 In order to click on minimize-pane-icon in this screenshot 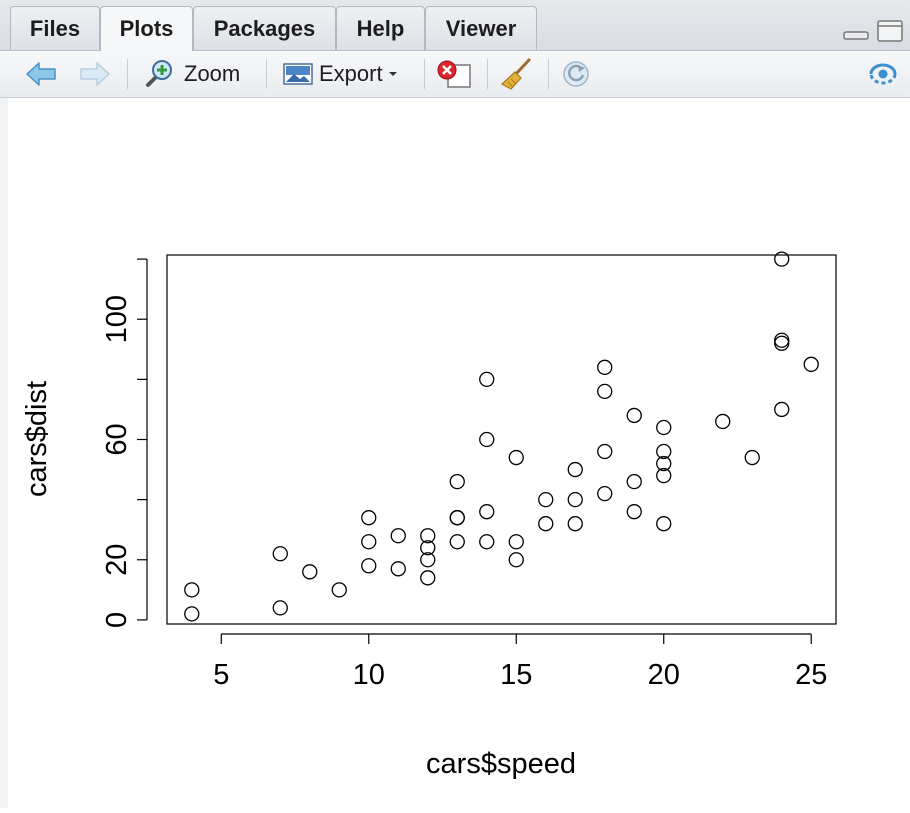, I will do `click(856, 31)`.